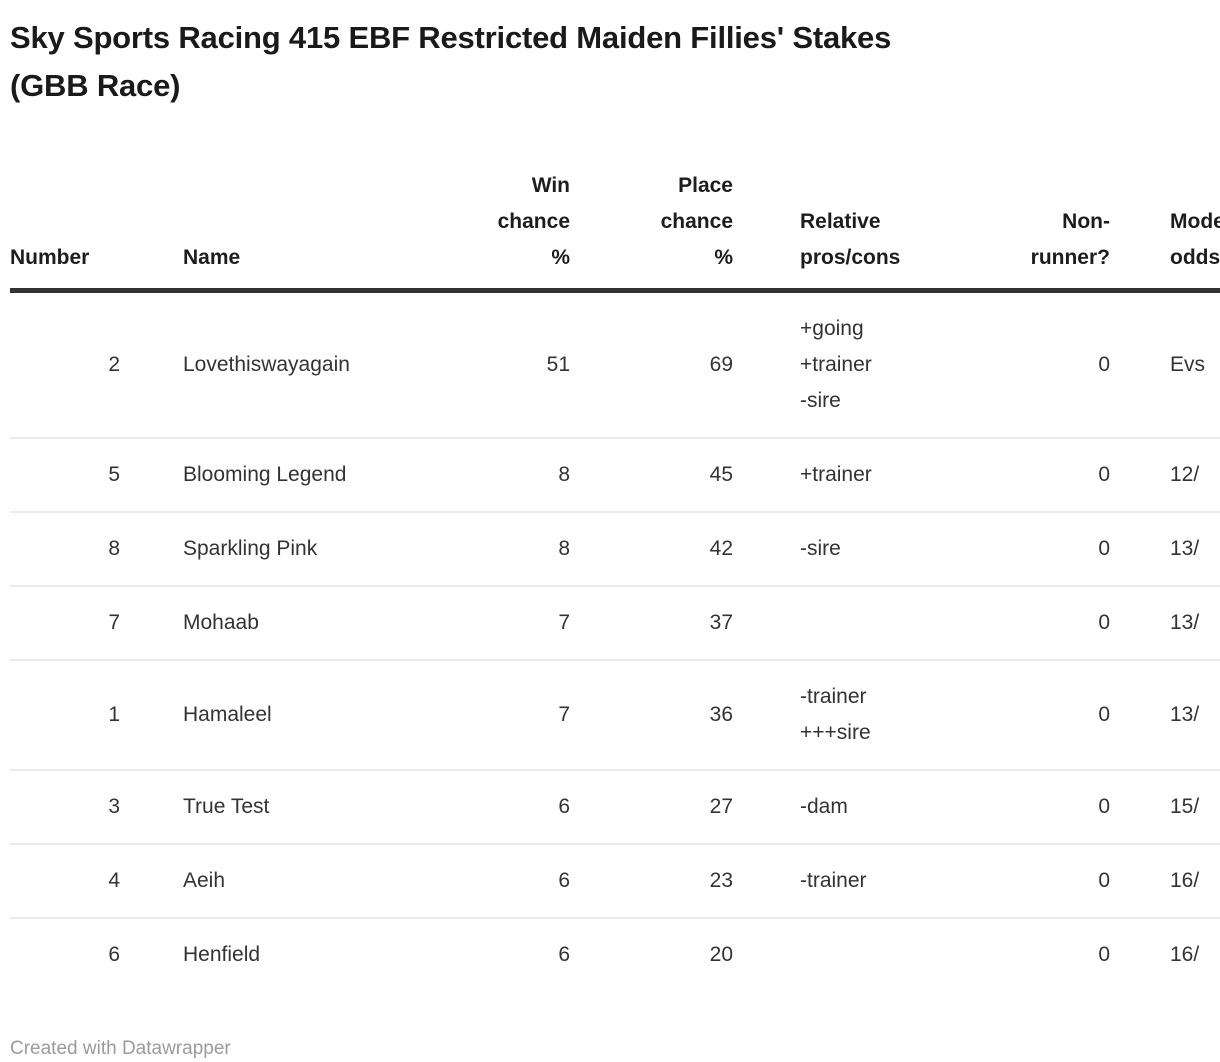 The height and width of the screenshot is (1062, 1220). I want to click on cell-number: 1, so click(65, 714).